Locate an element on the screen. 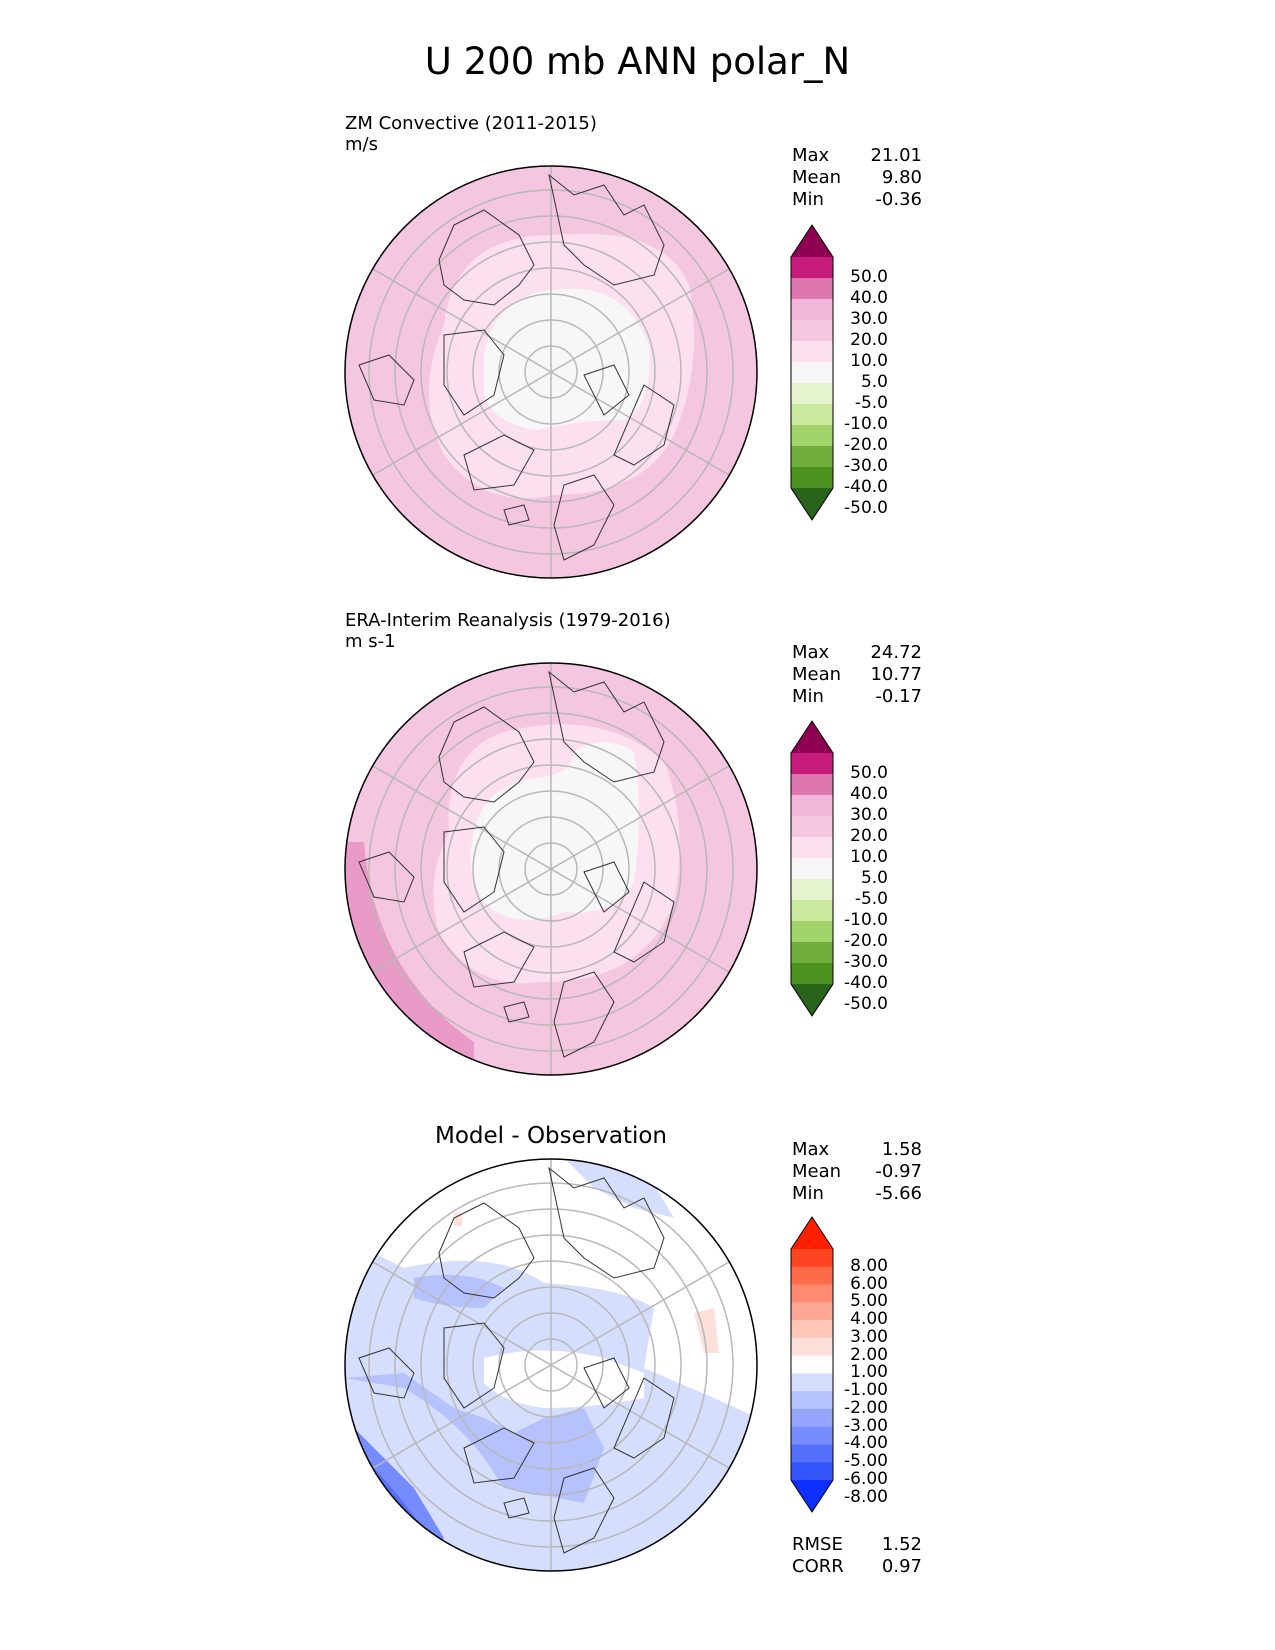 Image resolution: width=1275 pixels, height=1650 pixels. colorbar-tick-label: 5.00 is located at coordinates (869, 1301).